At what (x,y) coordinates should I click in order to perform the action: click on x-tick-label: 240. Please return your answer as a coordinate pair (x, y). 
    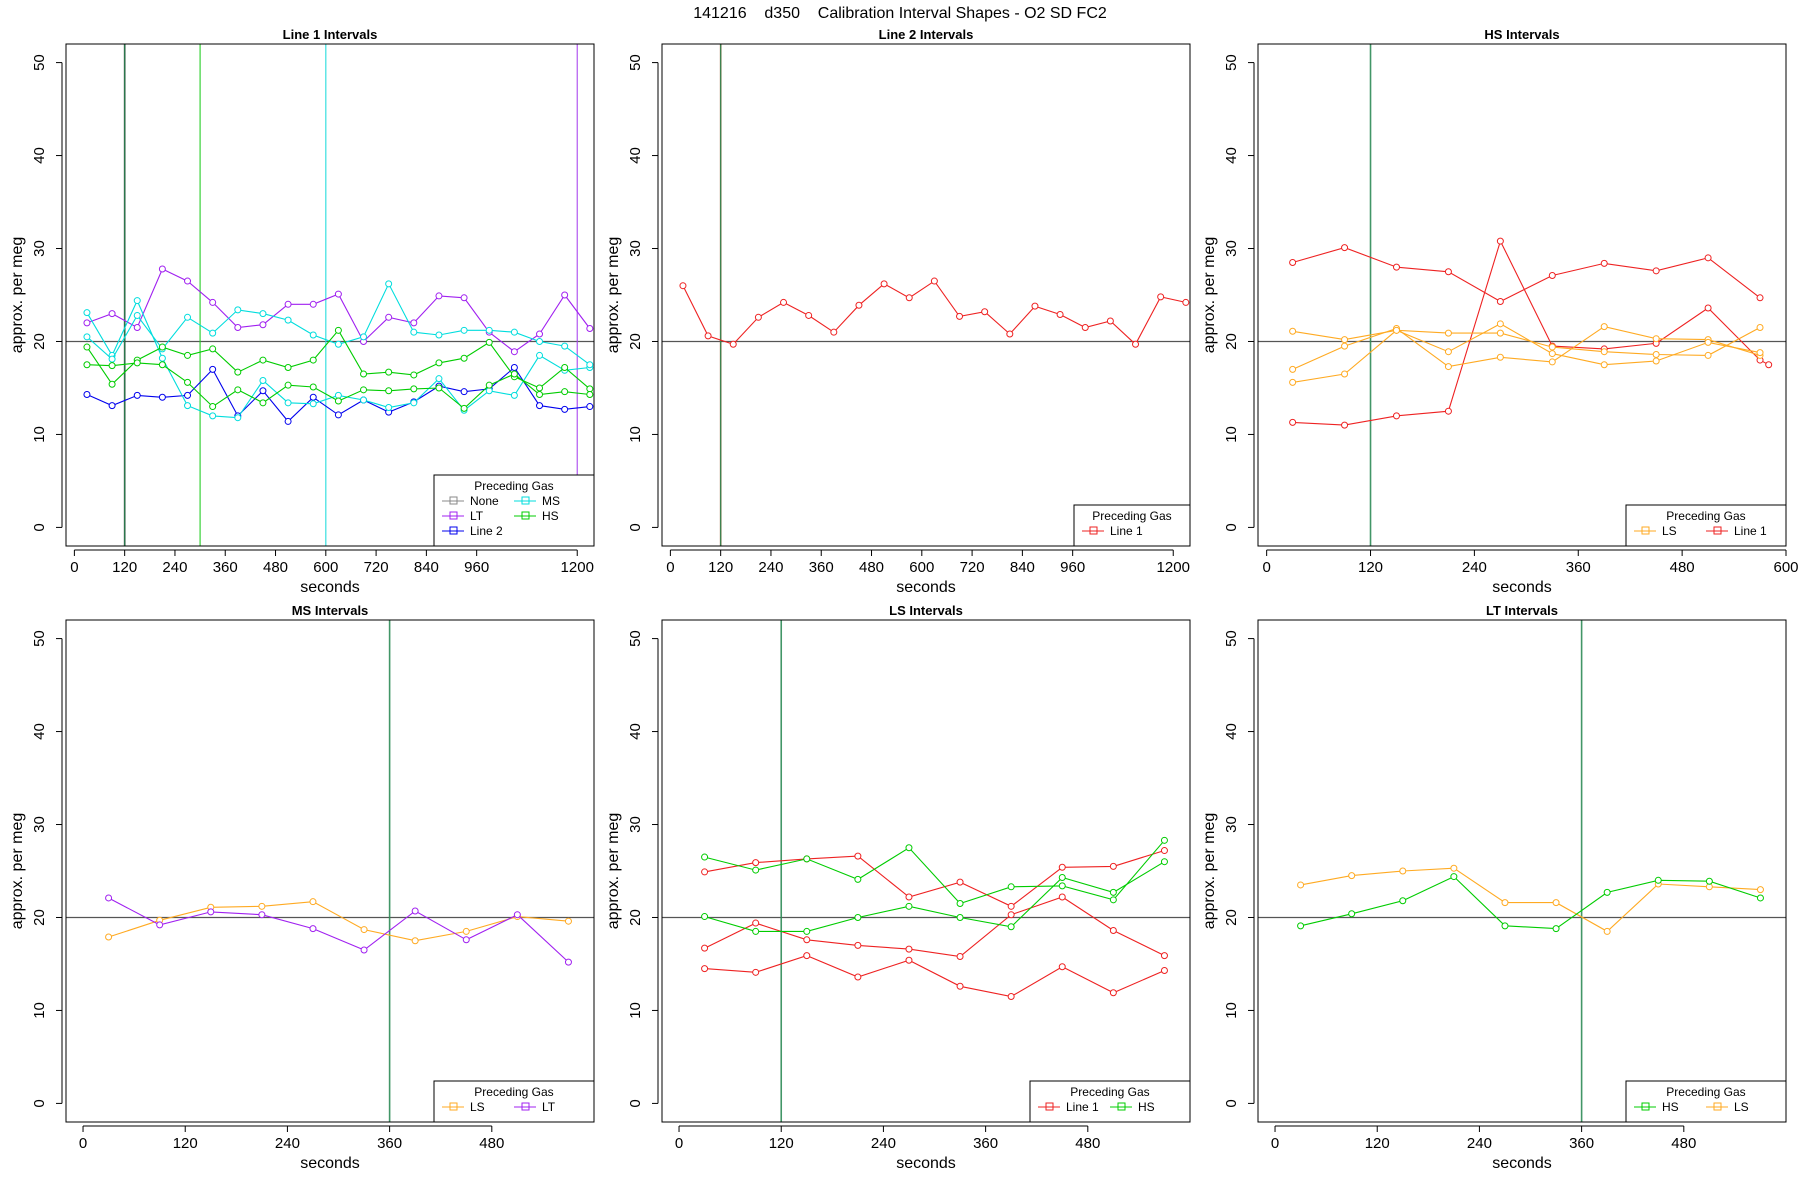
    Looking at the image, I should click on (770, 567).